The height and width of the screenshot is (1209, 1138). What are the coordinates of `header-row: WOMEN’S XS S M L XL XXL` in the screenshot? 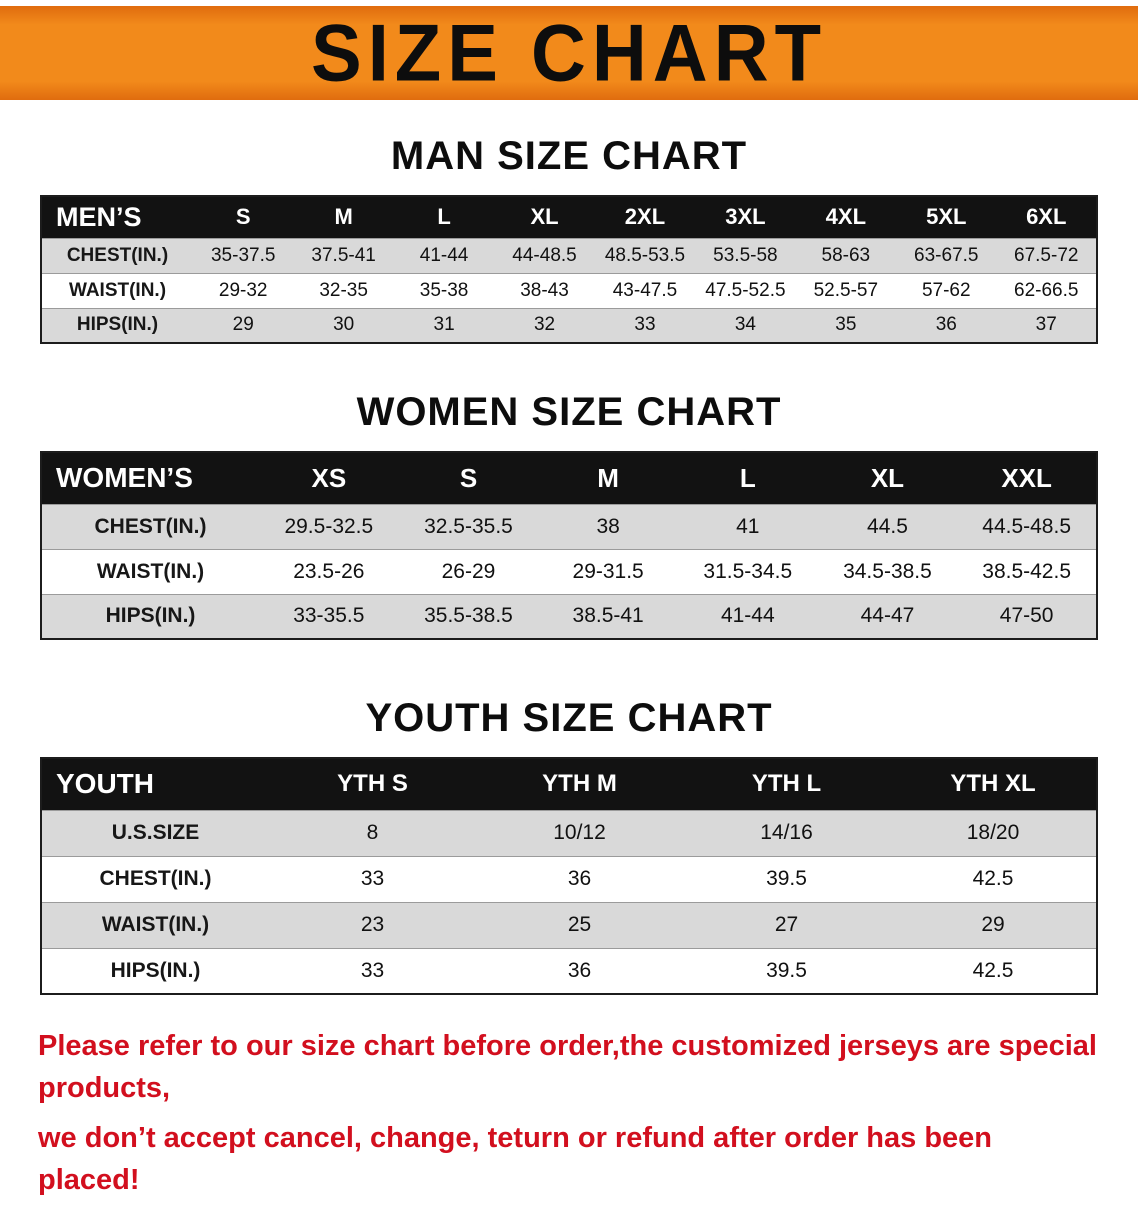 It's located at (569, 478).